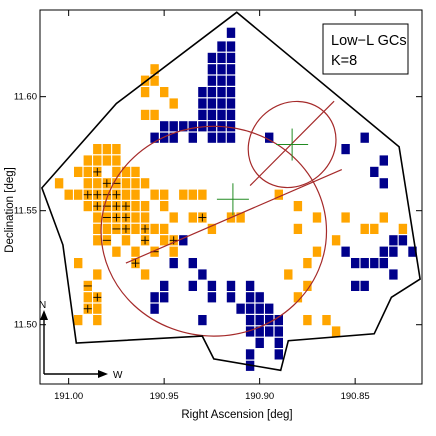 This screenshot has height=436, width=436. Describe the element at coordinates (68, 396) in the screenshot. I see `x-tick-label: 191.00` at that location.